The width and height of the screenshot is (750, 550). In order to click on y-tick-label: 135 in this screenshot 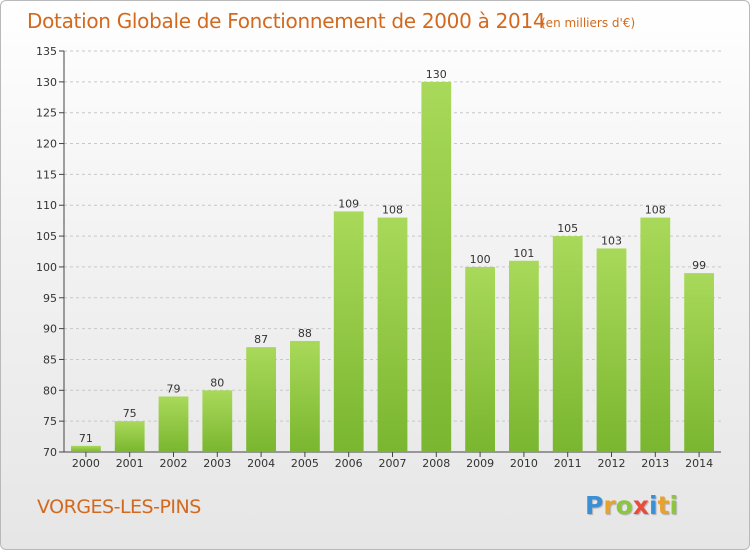, I will do `click(46, 51)`.